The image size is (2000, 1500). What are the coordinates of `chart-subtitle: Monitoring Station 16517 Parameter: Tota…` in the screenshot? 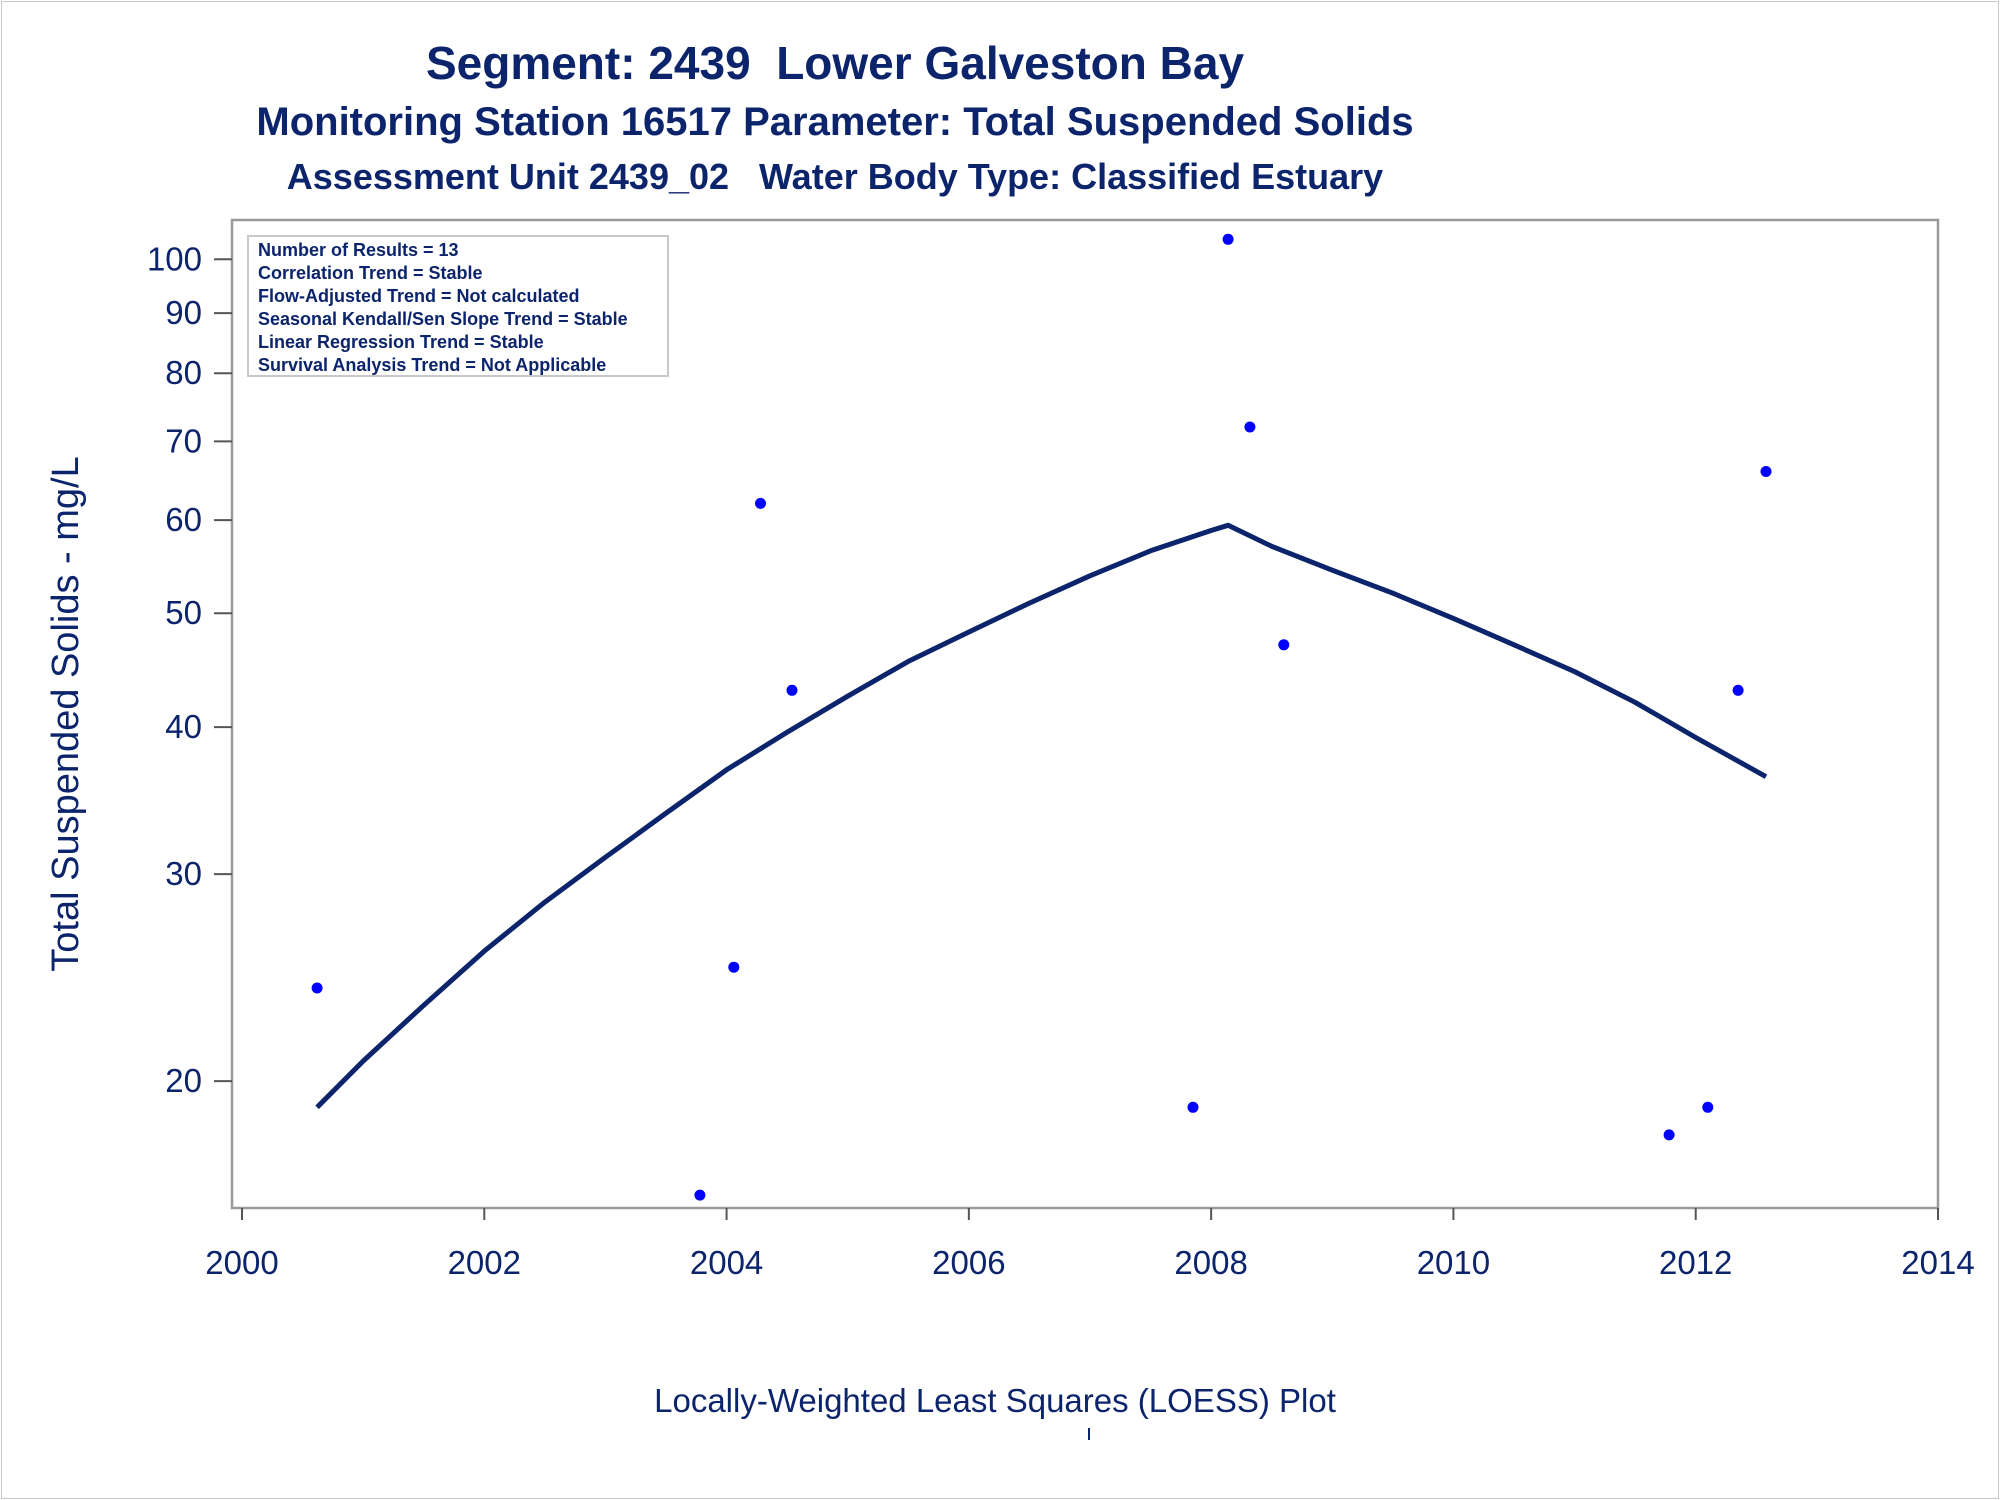 It's located at (835, 122).